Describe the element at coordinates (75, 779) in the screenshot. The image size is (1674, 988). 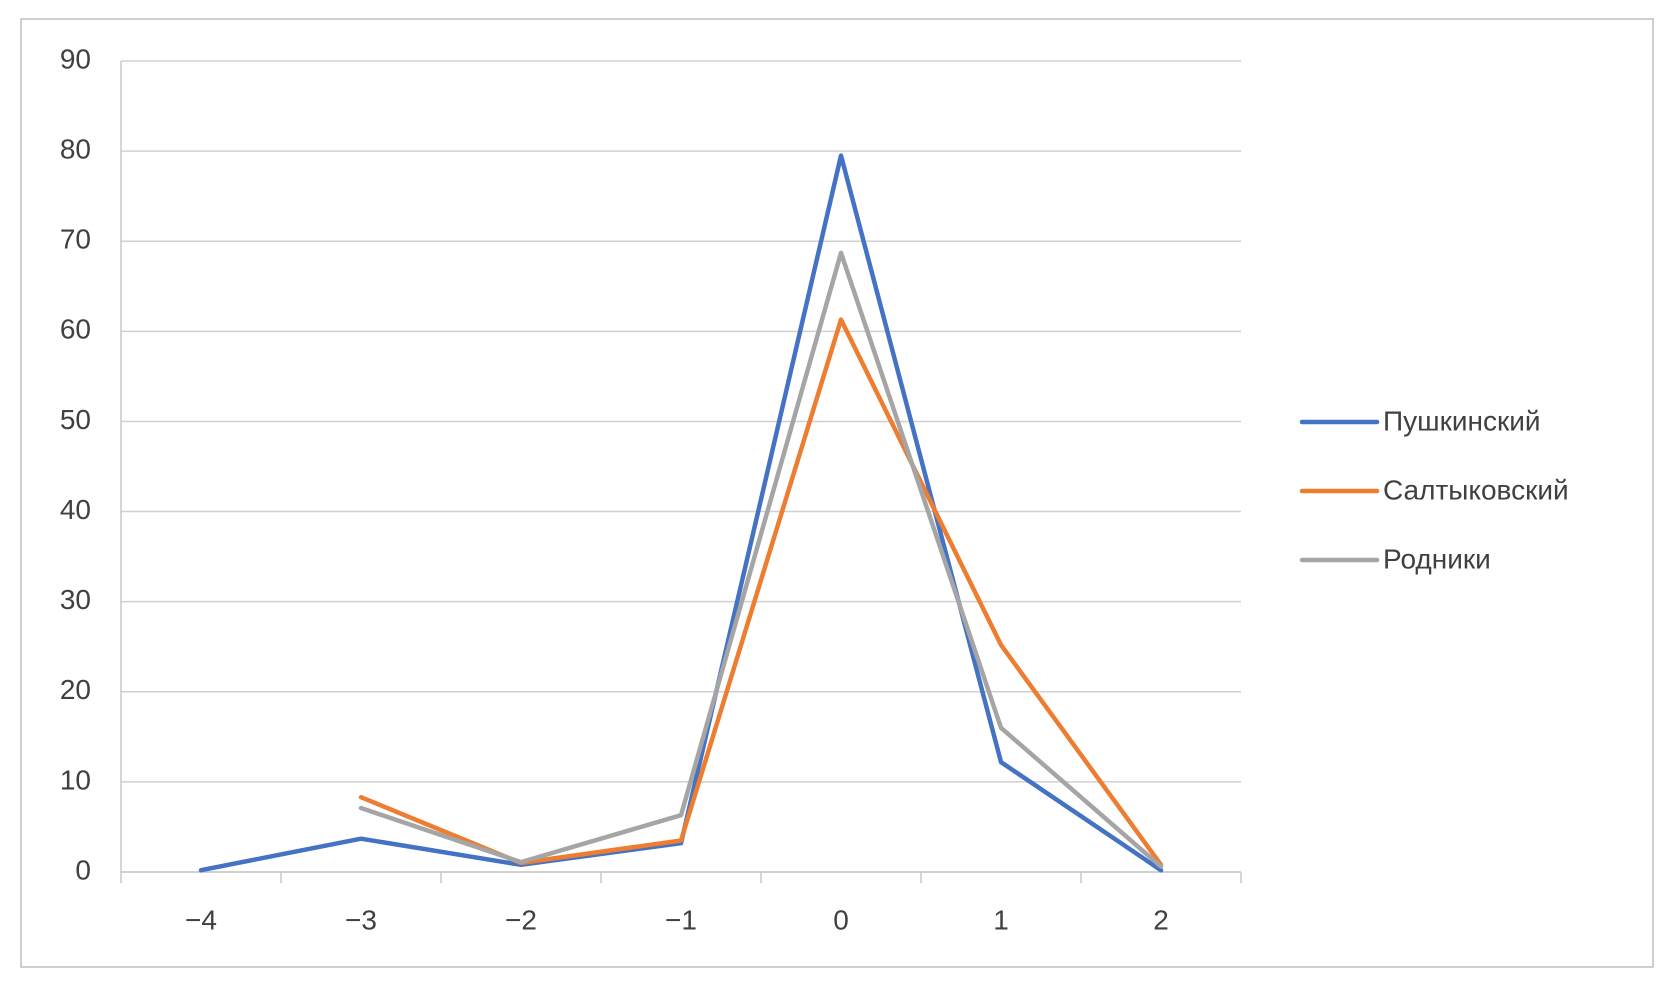
I see `y-tick-label: 10` at that location.